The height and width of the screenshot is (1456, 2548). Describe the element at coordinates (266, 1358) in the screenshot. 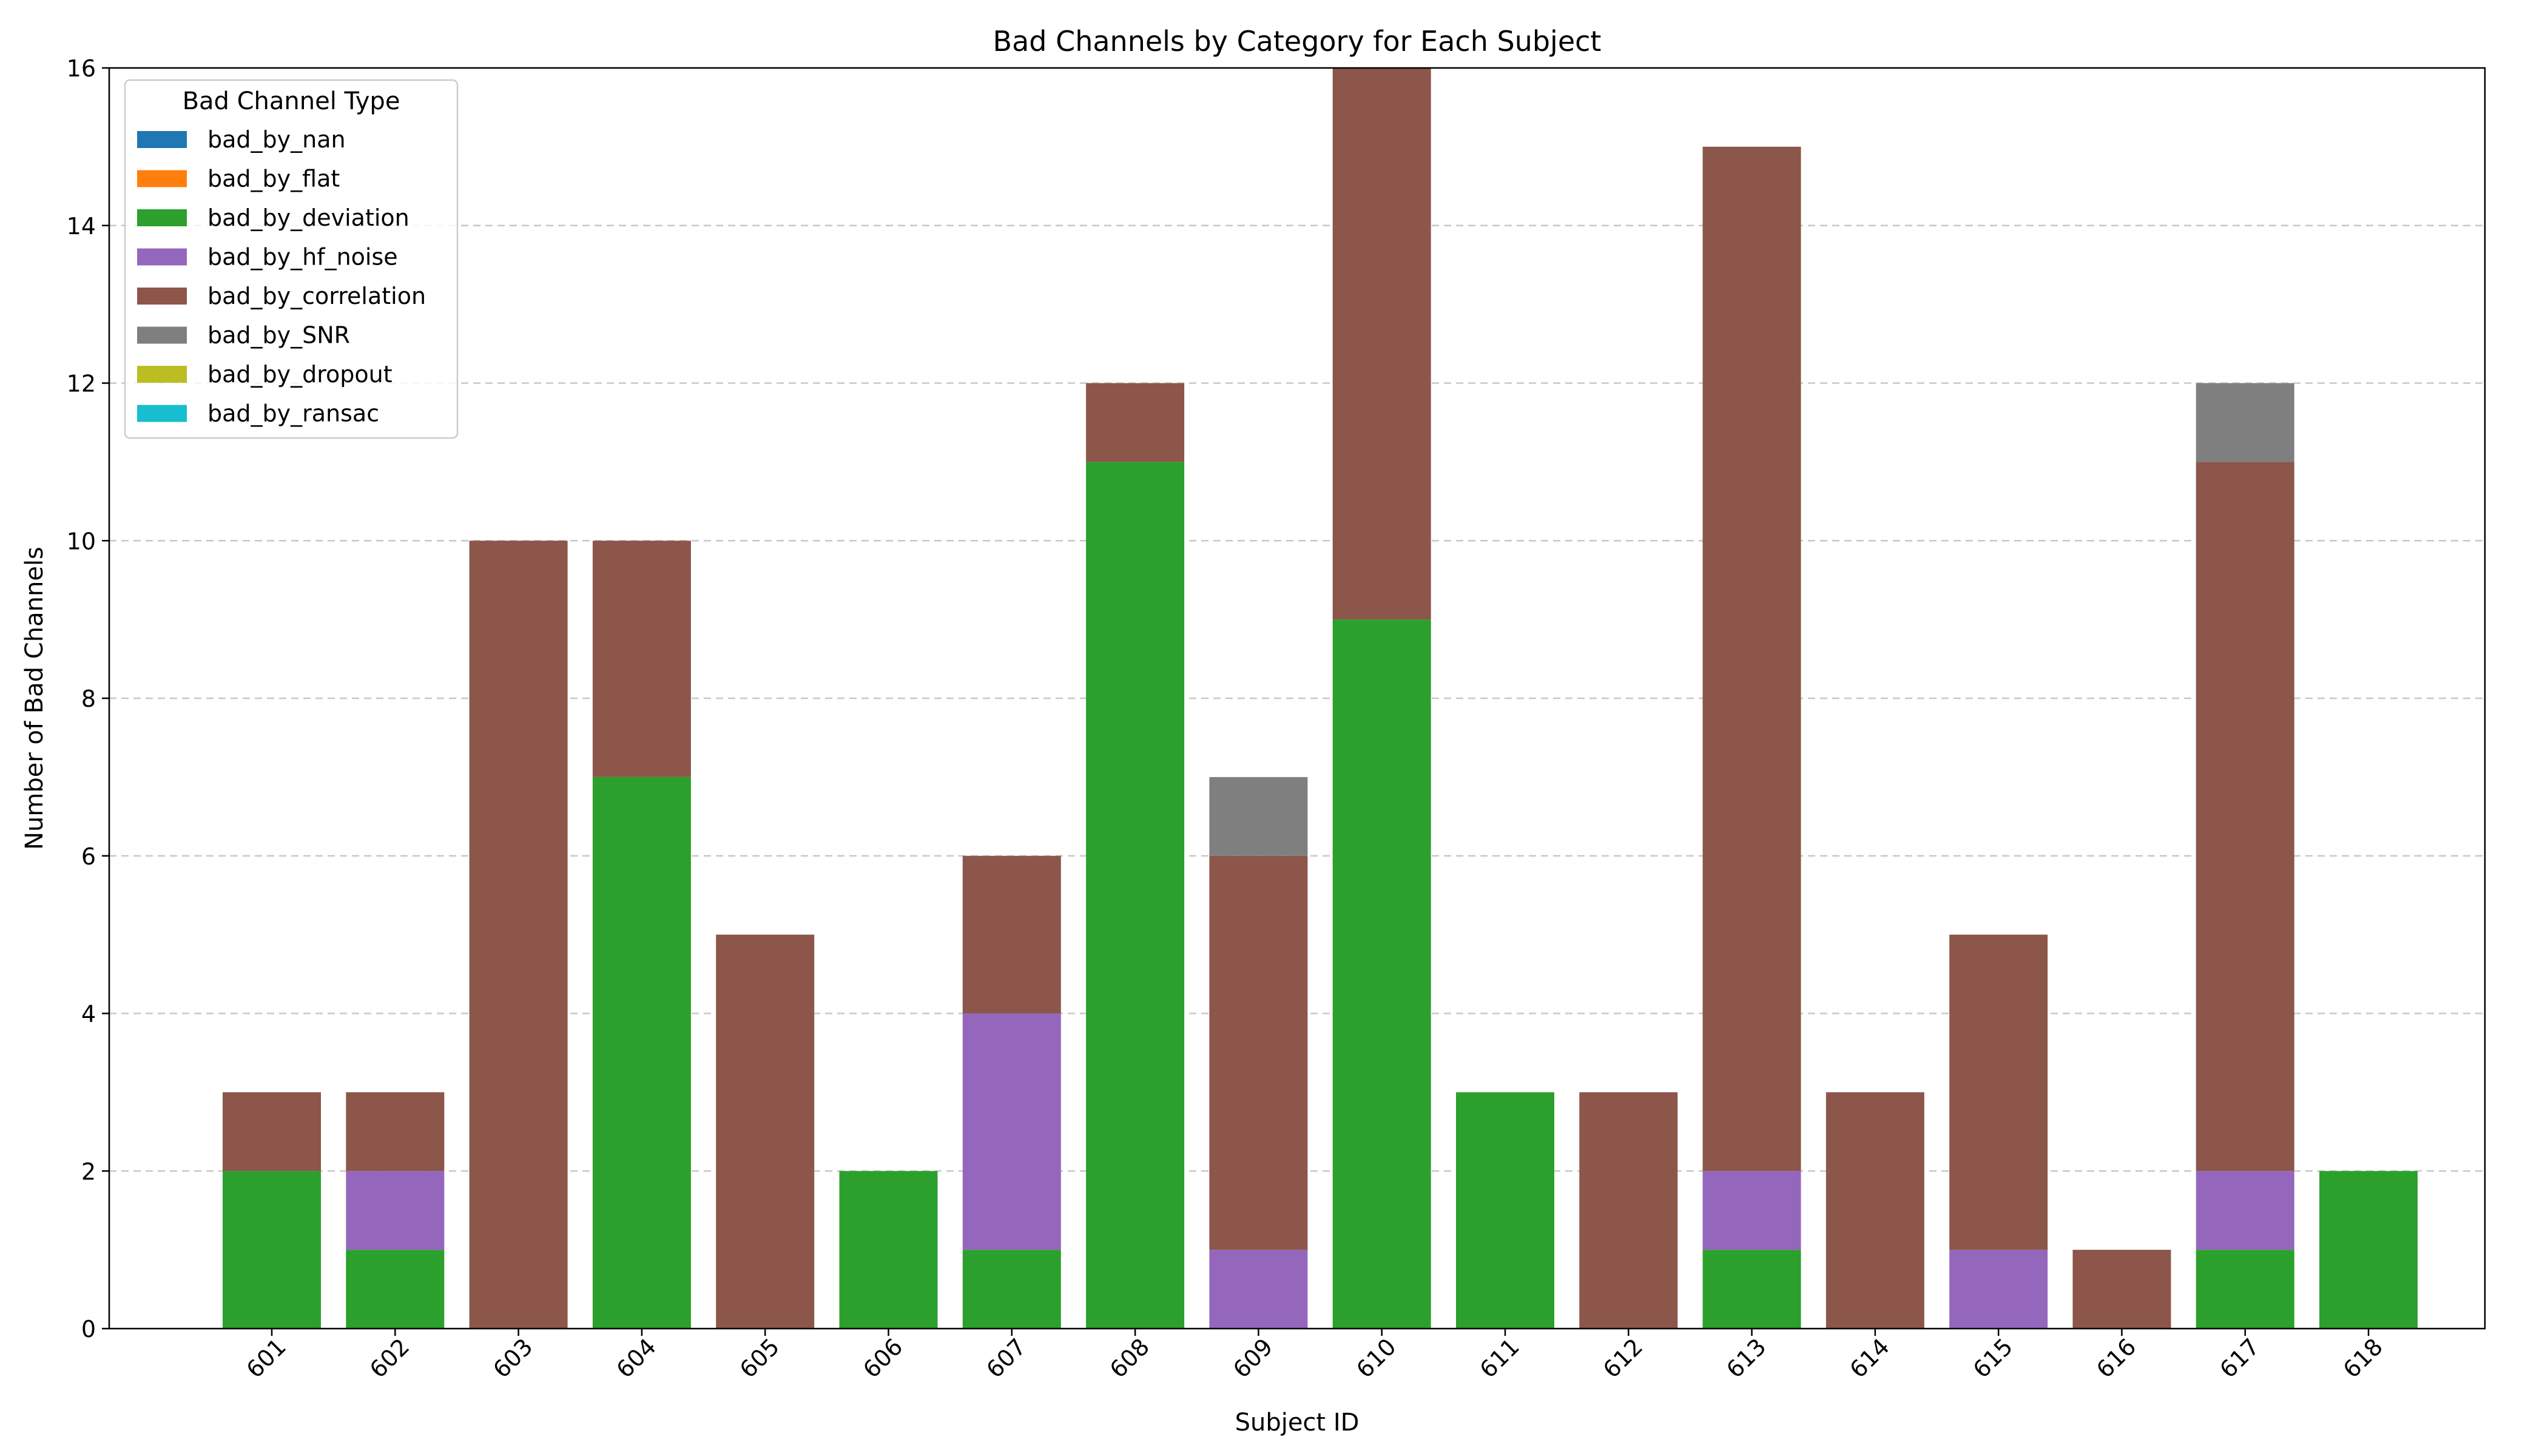

I see `x-tick-label: 601` at that location.